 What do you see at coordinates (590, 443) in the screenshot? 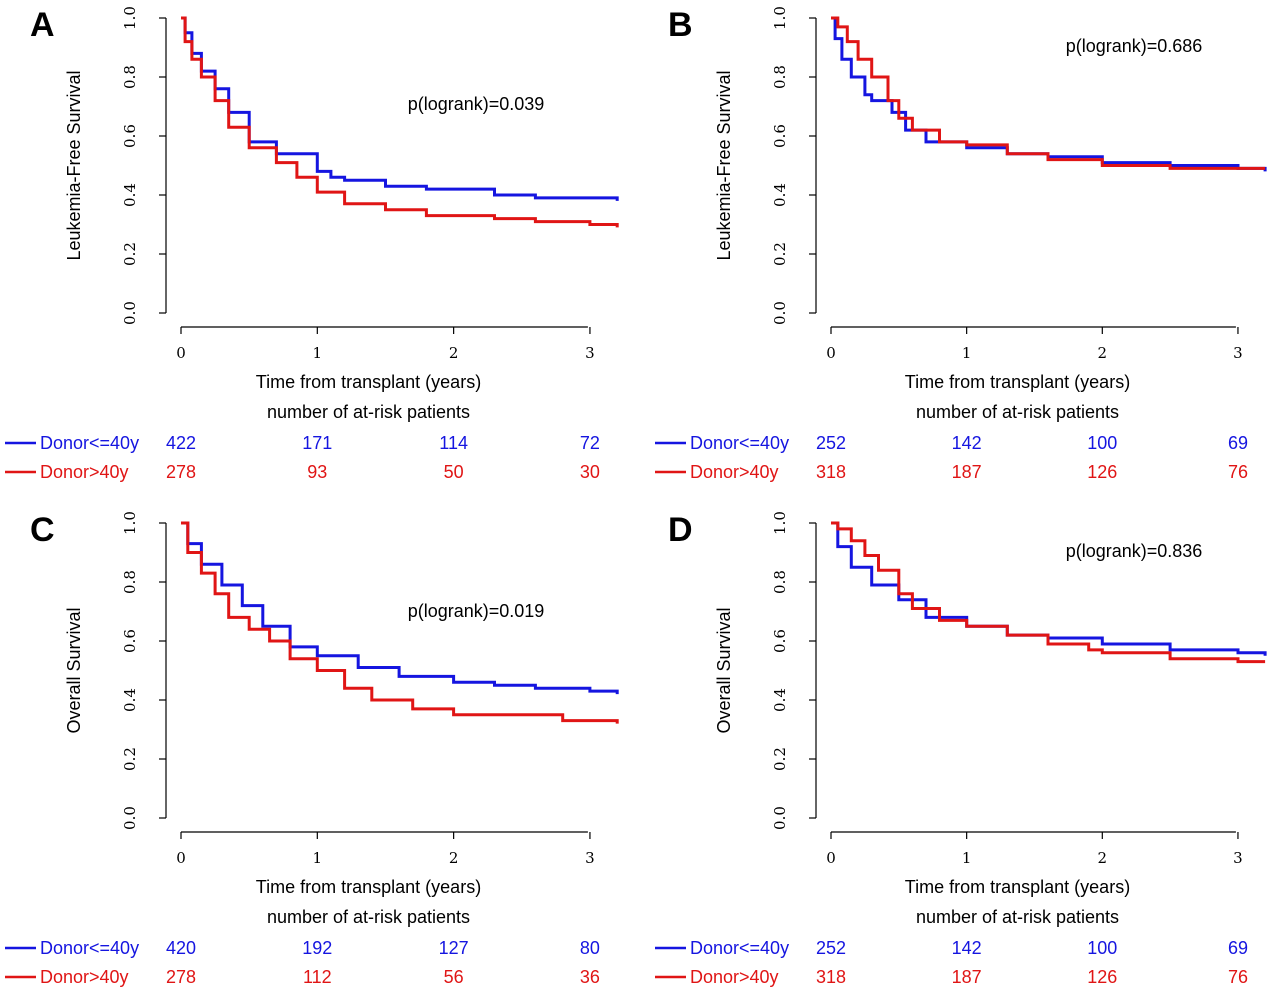
I see `risk-count: 72` at bounding box center [590, 443].